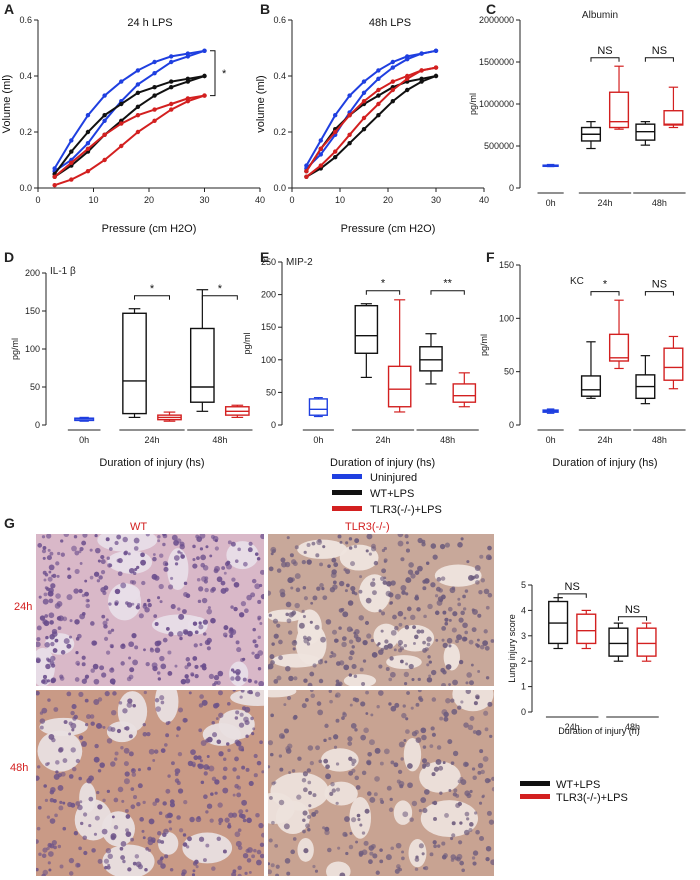  Describe the element at coordinates (213, 73) in the screenshot. I see `chart-a-sig-bracket` at that location.